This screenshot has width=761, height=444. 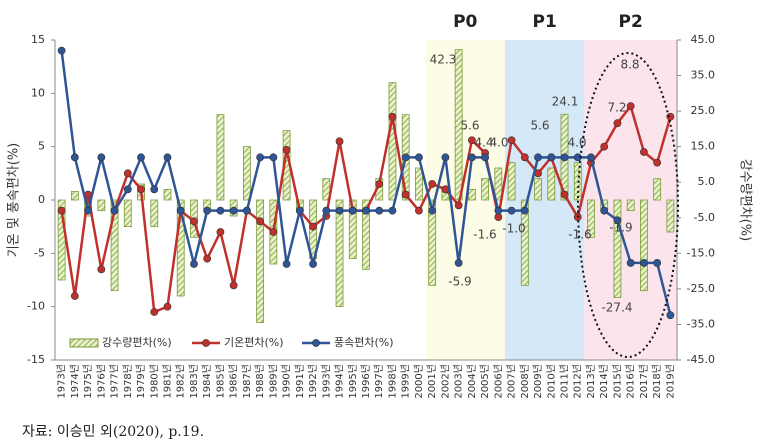 What do you see at coordinates (513, 229) in the screenshot?
I see `annotation: -1.0` at bounding box center [513, 229].